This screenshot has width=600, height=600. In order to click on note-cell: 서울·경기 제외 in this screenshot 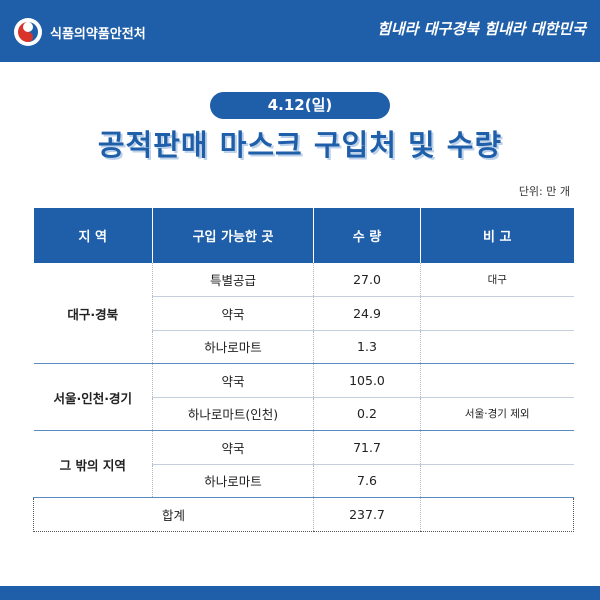, I will do `click(497, 414)`.